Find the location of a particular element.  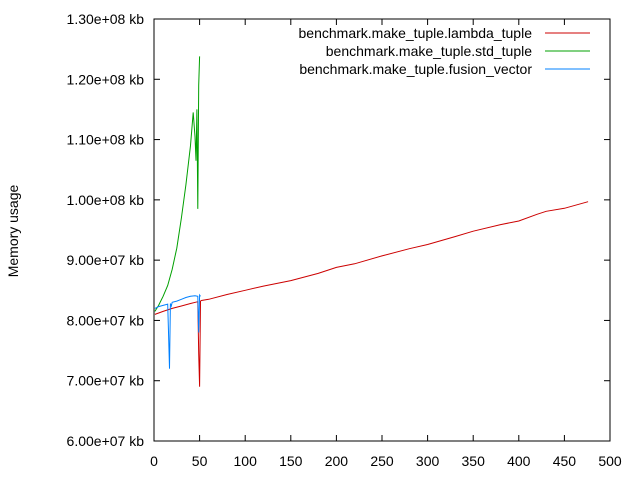

legend-label: benchmark.make_tuple.lambda_tuple is located at coordinates (416, 33).